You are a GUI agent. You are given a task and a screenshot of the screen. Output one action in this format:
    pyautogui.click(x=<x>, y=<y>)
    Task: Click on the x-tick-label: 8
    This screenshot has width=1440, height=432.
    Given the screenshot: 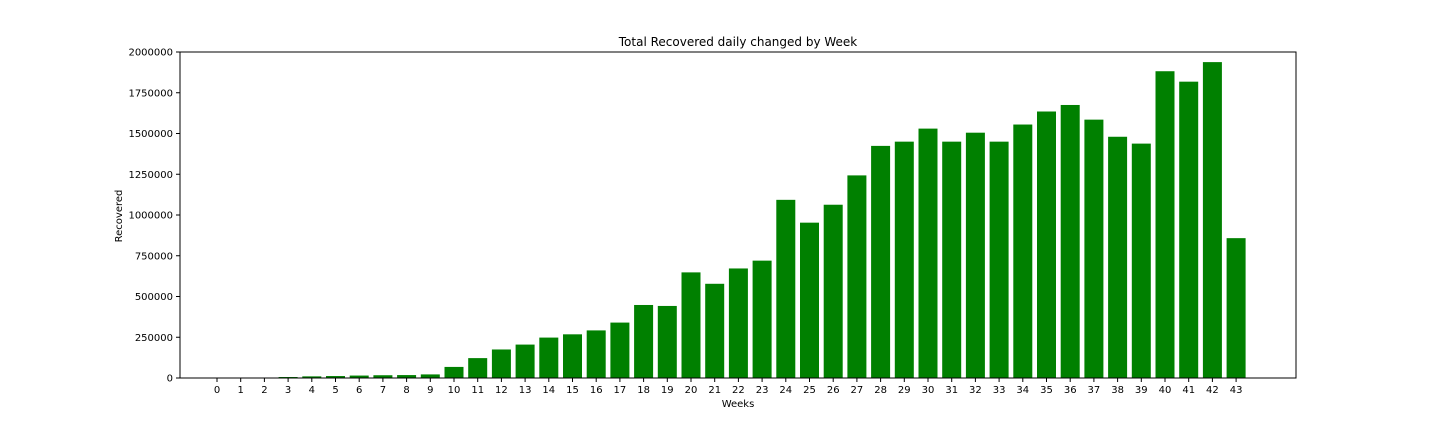 What is the action you would take?
    pyautogui.click(x=406, y=390)
    